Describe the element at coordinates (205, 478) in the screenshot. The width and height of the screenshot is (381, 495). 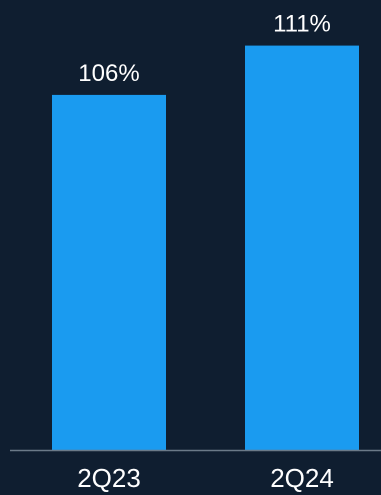
I see `x-tick-labels-group: 2Q23 2Q24` at that location.